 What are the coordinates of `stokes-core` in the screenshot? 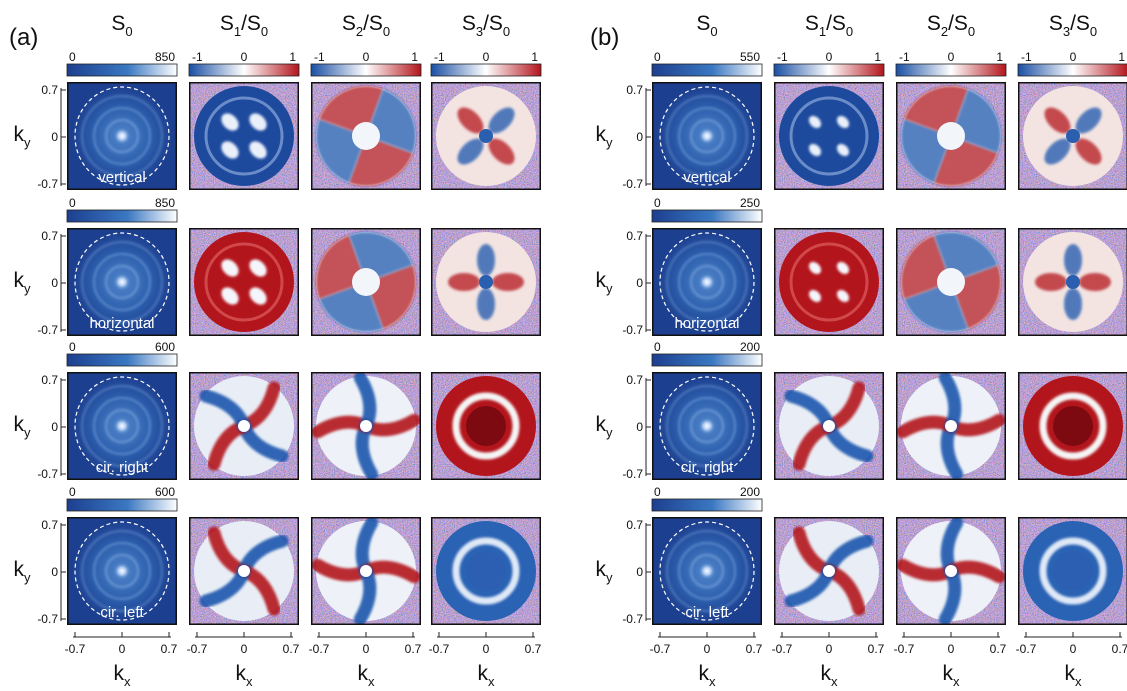 It's located at (1073, 571).